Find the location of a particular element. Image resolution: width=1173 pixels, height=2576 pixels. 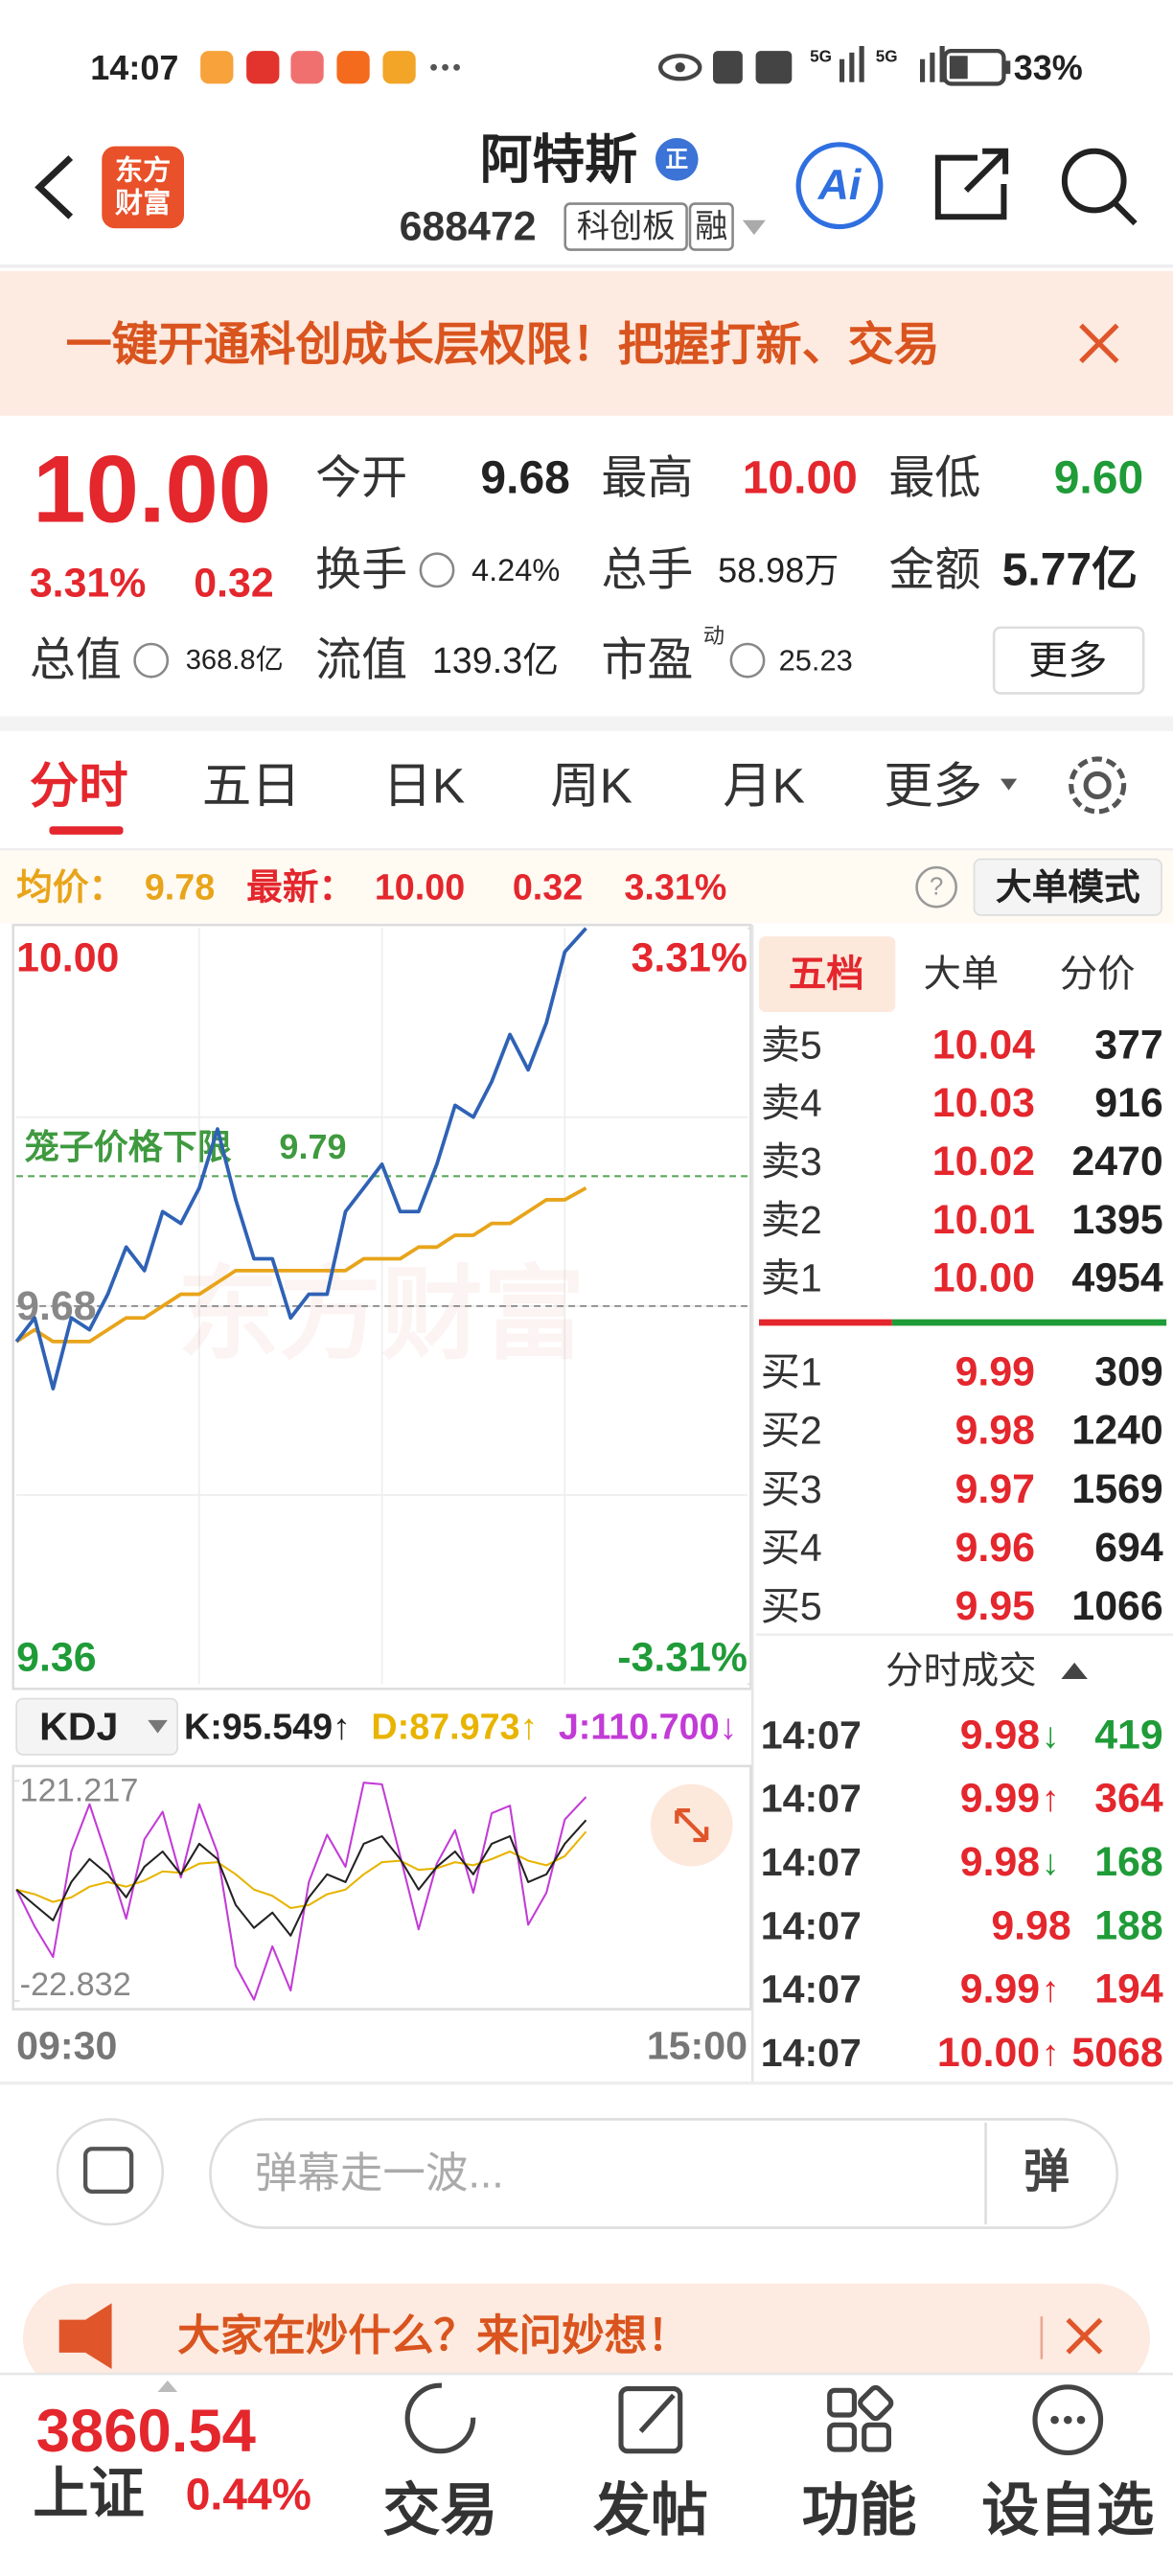

book-price: 10.02 is located at coordinates (983, 1161).